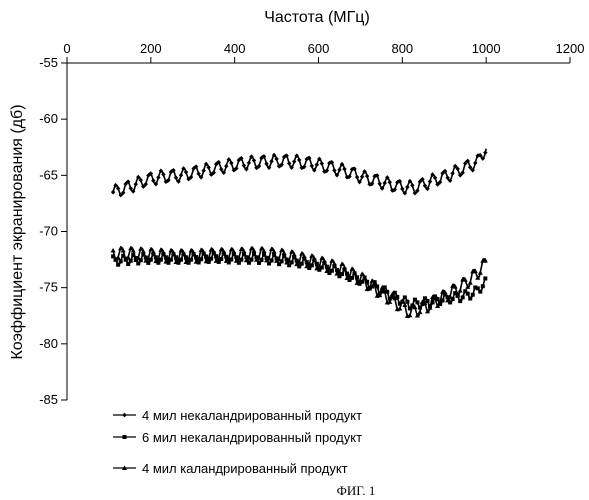 The image size is (589, 500). Describe the element at coordinates (48, 231) in the screenshot. I see `y-tick-label: -70` at that location.